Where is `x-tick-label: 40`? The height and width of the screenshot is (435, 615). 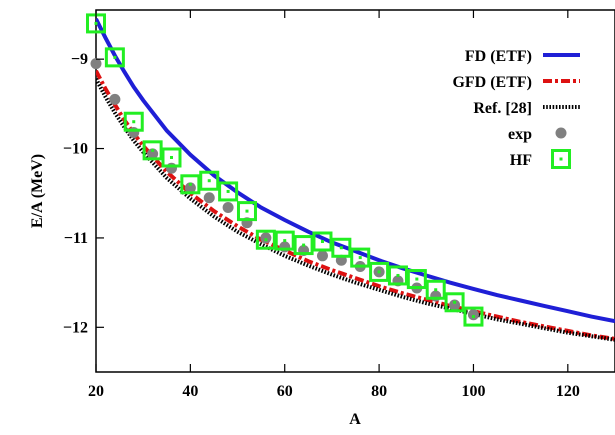 x-tick-label: 40 is located at coordinates (190, 391).